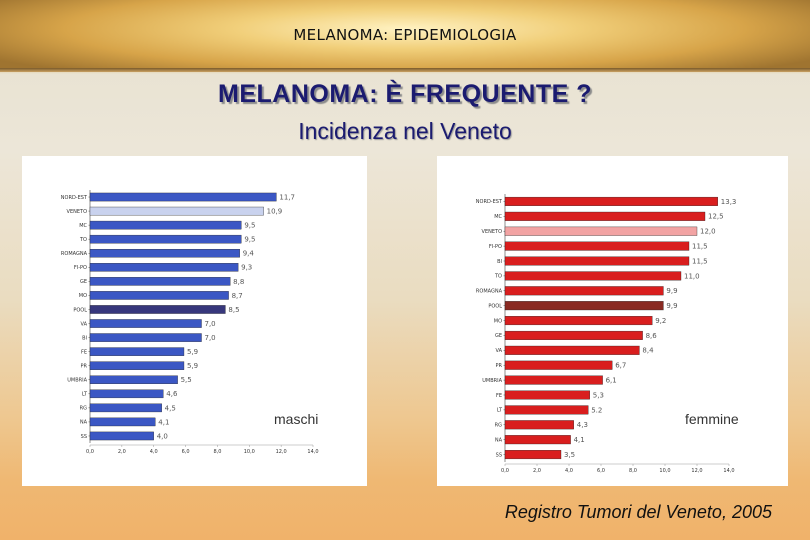 The width and height of the screenshot is (810, 540). What do you see at coordinates (638, 512) in the screenshot?
I see `source-citation: Registro Tumori del Veneto, 2005` at bounding box center [638, 512].